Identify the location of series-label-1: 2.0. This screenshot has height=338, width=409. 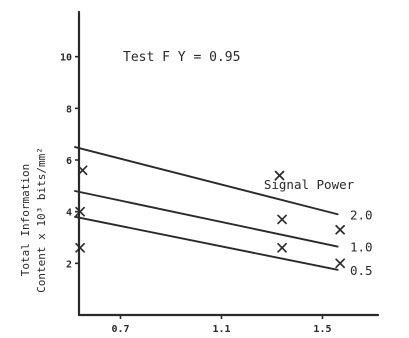
(361, 214).